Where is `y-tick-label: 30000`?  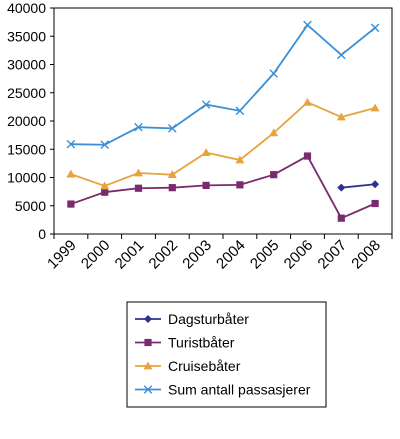
y-tick-label: 30000 is located at coordinates (26, 65).